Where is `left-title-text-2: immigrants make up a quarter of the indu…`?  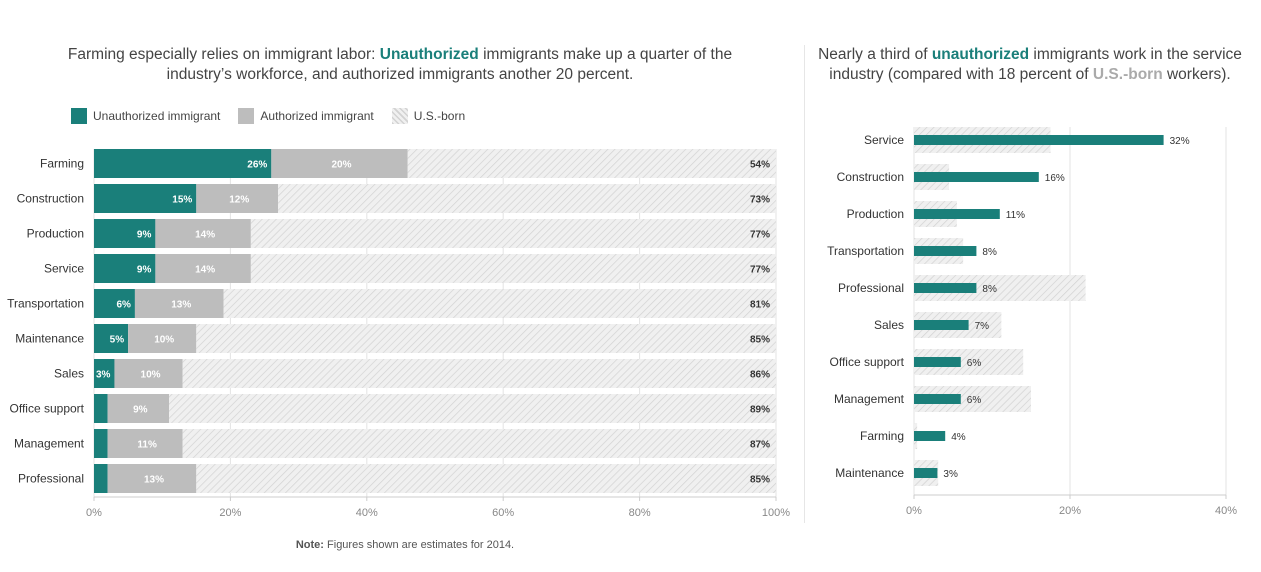 left-title-text-2: immigrants make up a quarter of the indu… is located at coordinates (449, 64).